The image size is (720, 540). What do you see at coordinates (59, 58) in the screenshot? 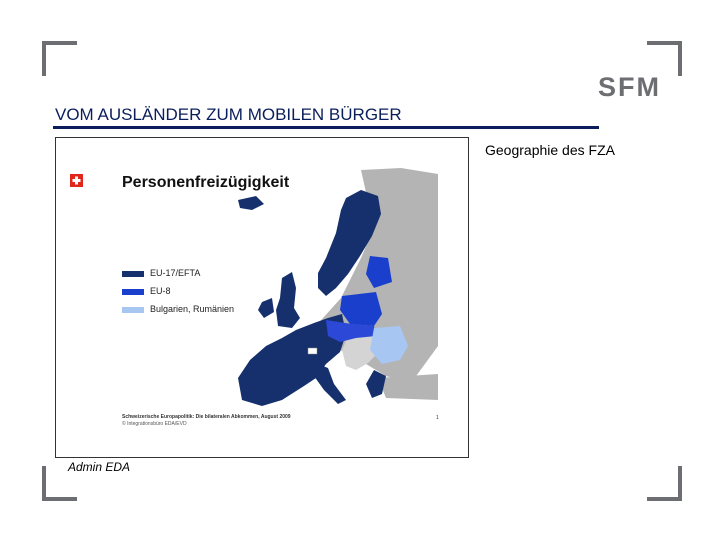
I see `frame-corner-top-left` at bounding box center [59, 58].